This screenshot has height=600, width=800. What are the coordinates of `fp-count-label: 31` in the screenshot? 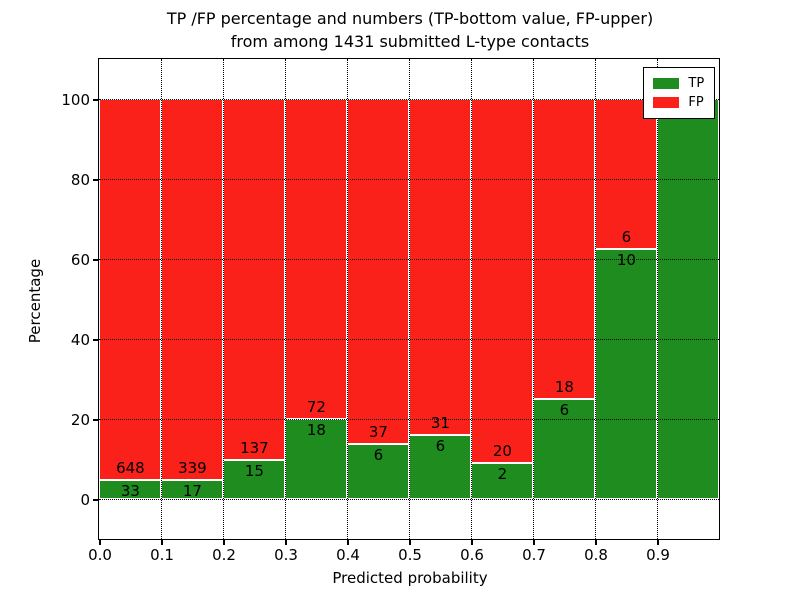 It's located at (440, 422).